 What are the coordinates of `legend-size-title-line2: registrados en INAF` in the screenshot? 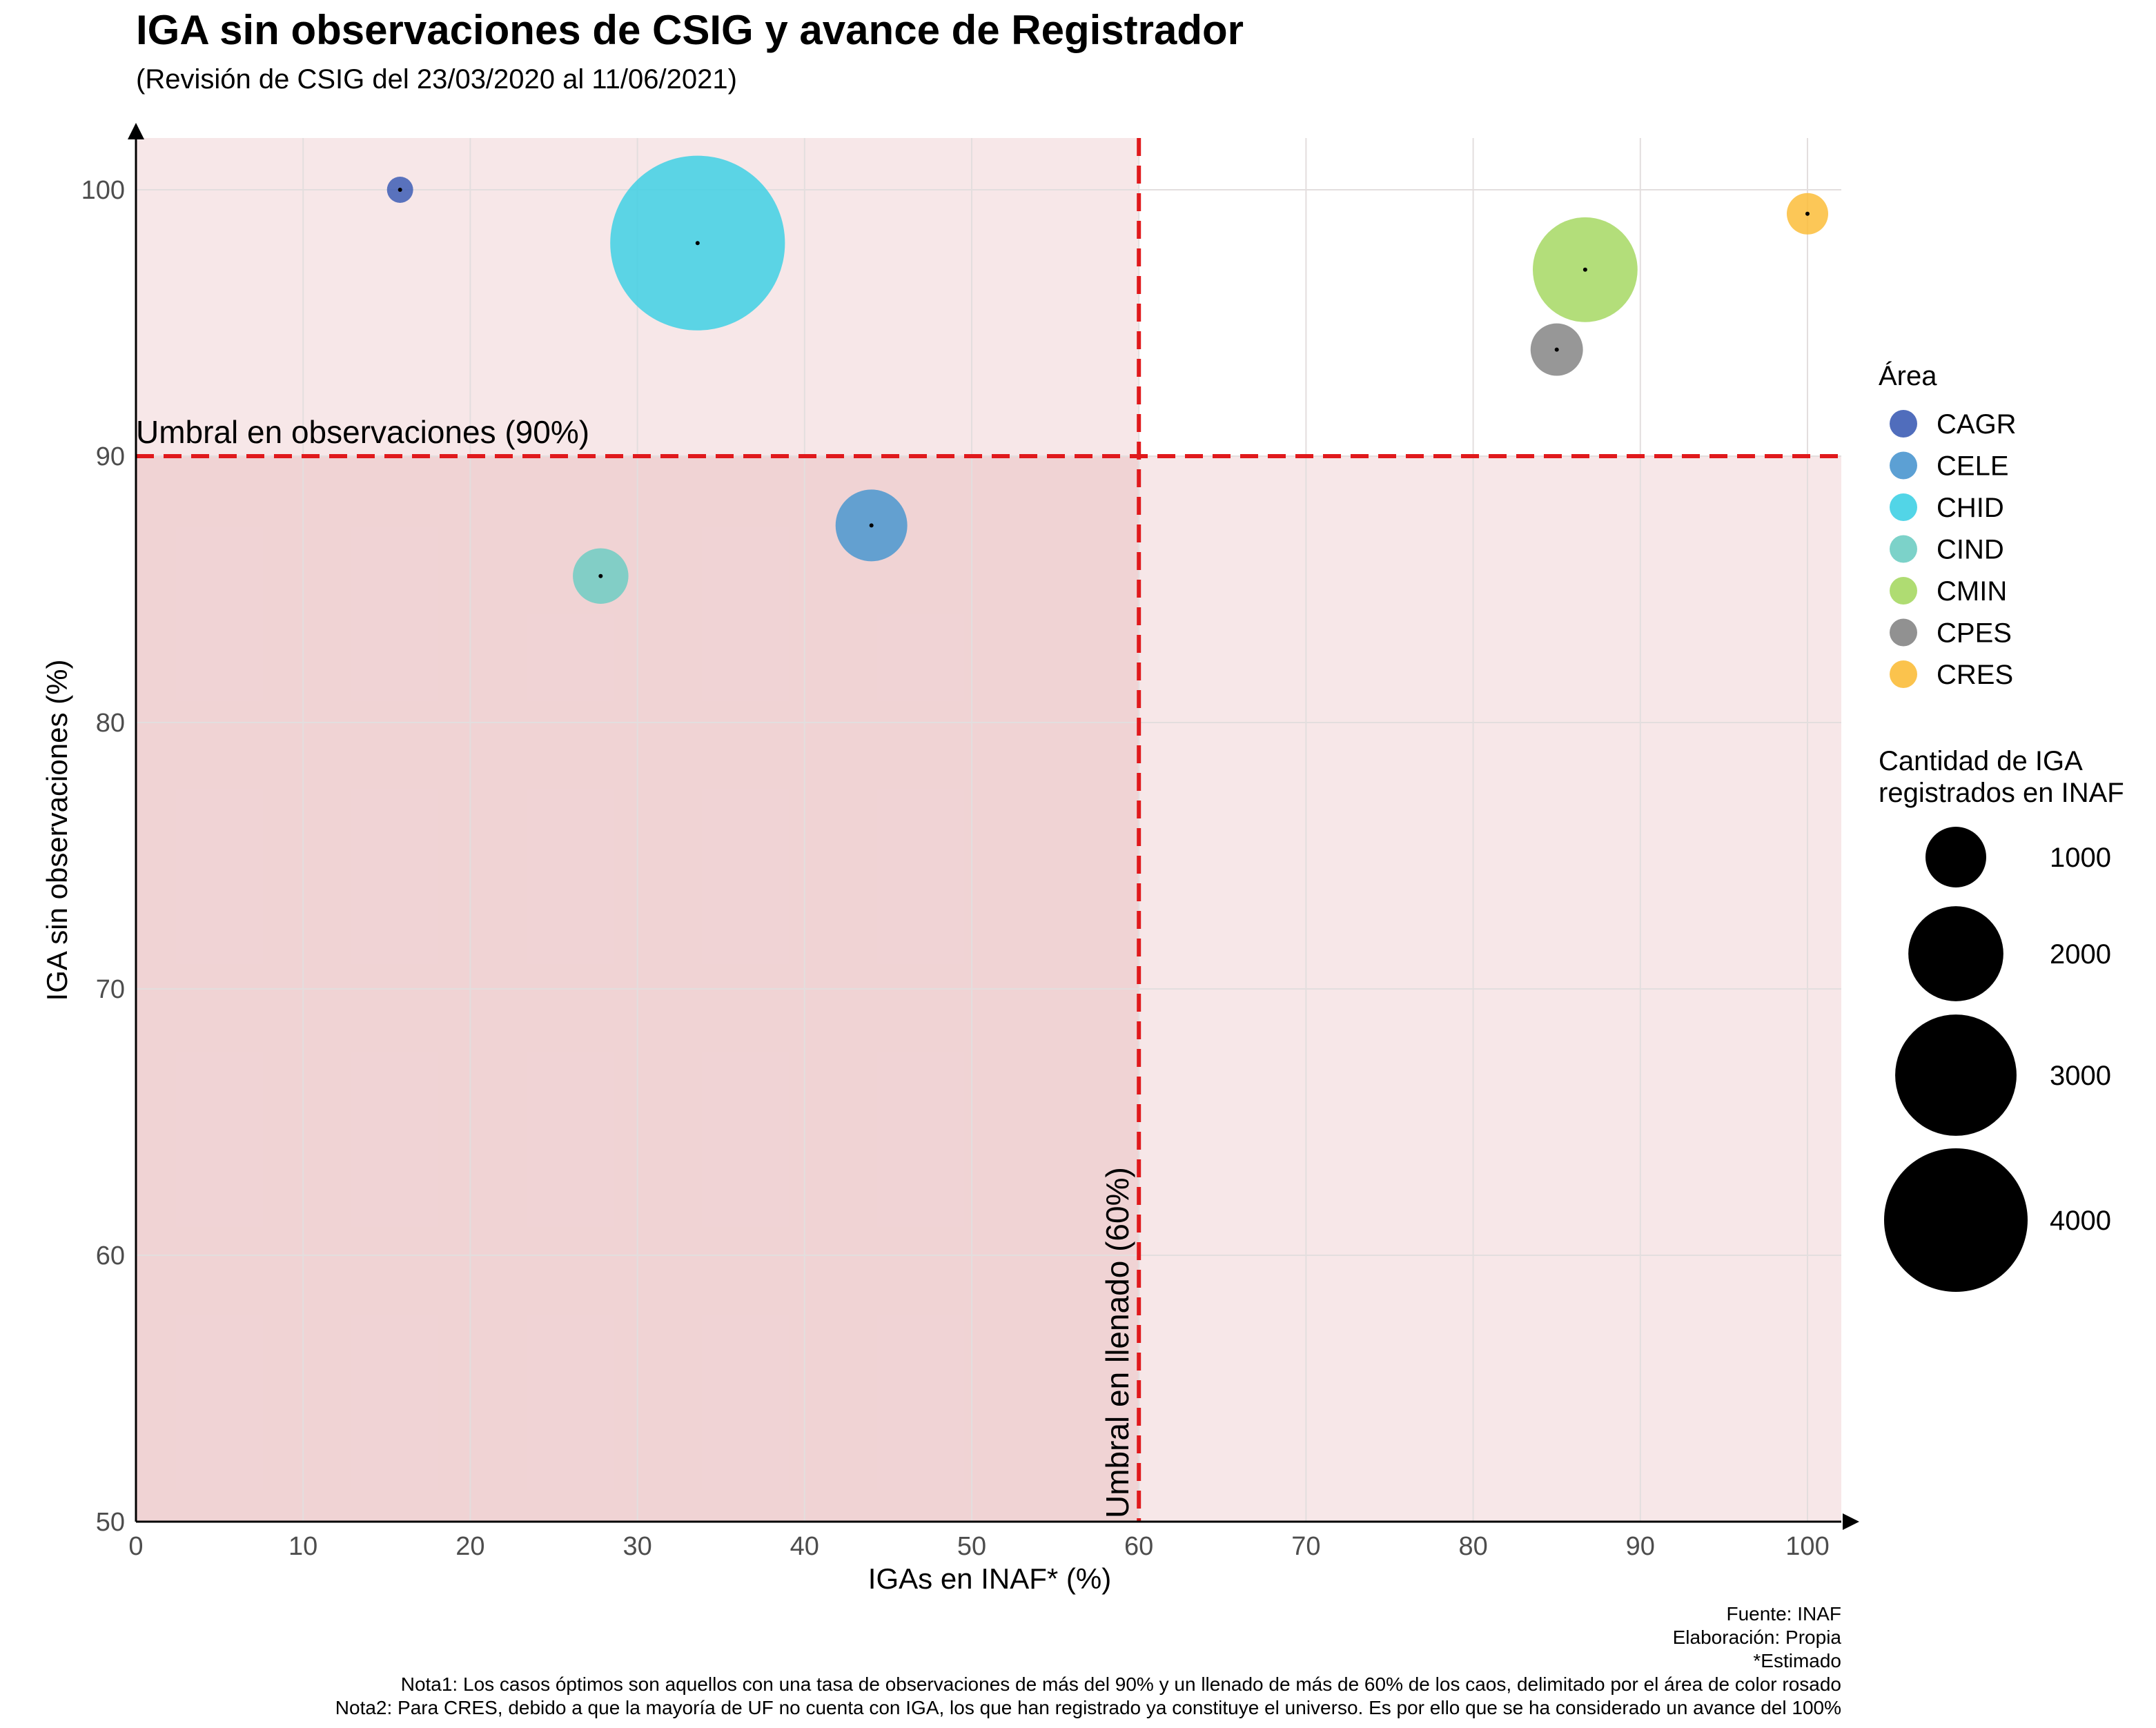 It's located at (2001, 793).